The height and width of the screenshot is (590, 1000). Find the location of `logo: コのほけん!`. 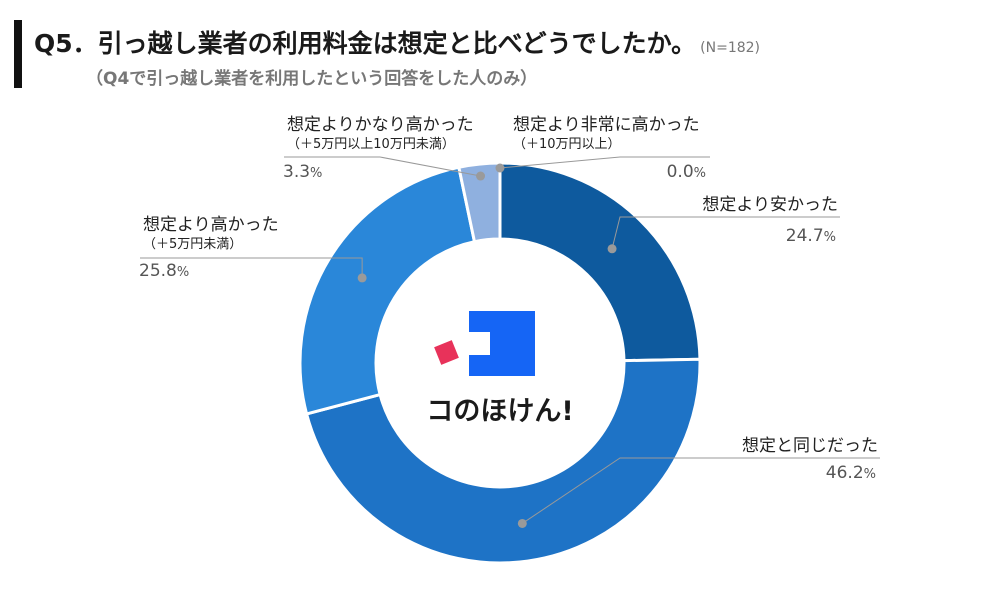

logo: コのほけん! is located at coordinates (500, 369).